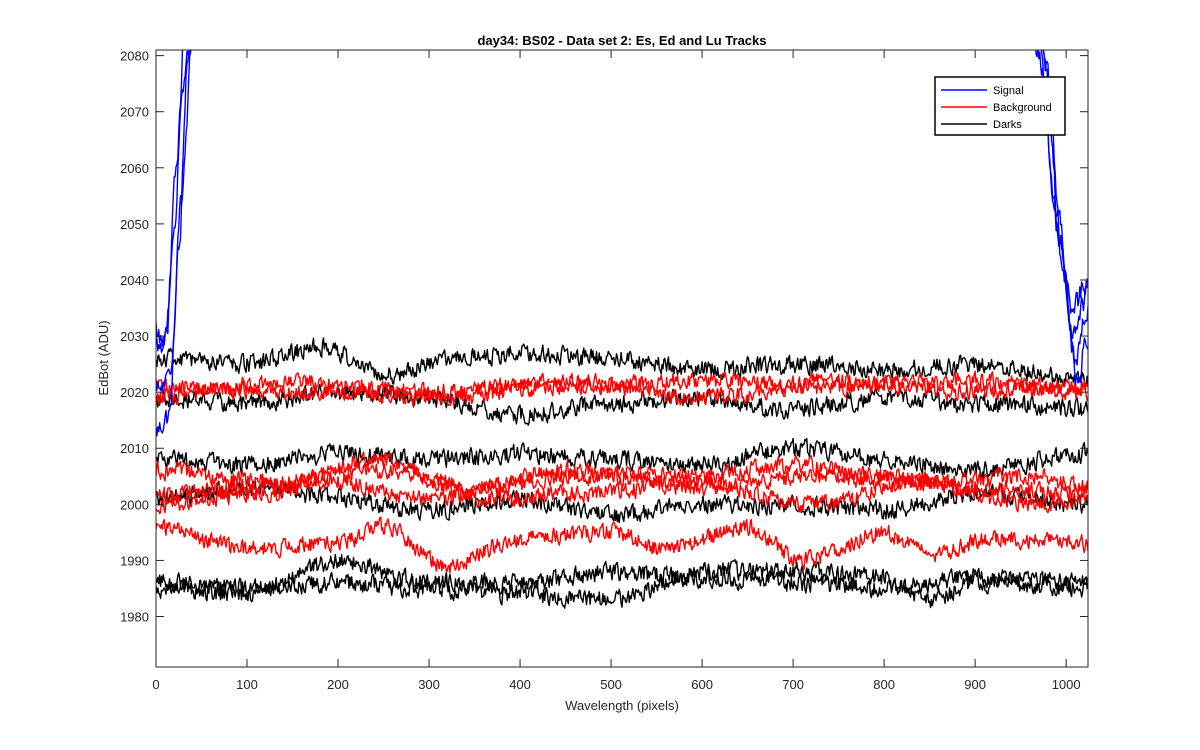 The height and width of the screenshot is (750, 1200). What do you see at coordinates (134, 617) in the screenshot?
I see `y-tick-label: 1980` at bounding box center [134, 617].